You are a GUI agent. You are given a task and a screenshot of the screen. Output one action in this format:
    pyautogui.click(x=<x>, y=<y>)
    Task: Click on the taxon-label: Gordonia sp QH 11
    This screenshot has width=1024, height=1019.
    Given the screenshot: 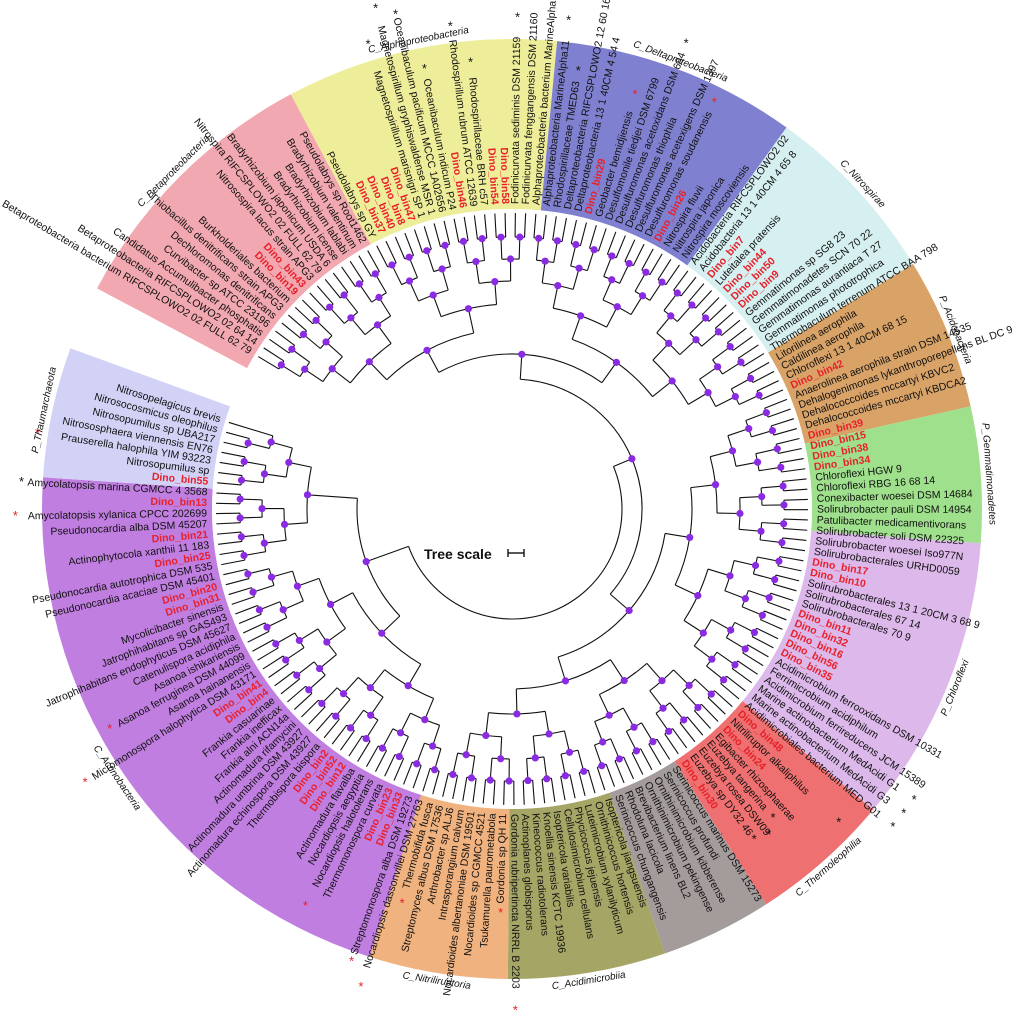 What is the action you would take?
    pyautogui.click(x=502, y=859)
    